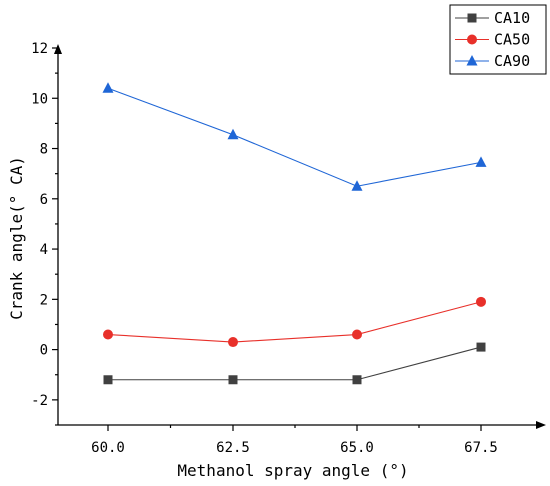 The image size is (550, 486). I want to click on legend-marker-ca10, so click(472, 18).